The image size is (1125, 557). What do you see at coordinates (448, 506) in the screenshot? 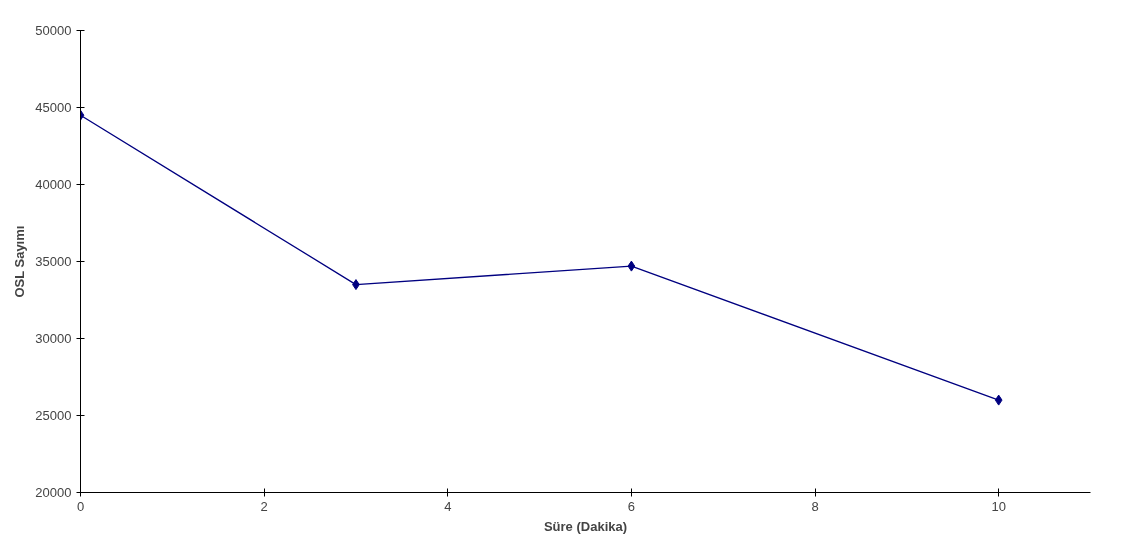
I see `x-tick-label: 4` at bounding box center [448, 506].